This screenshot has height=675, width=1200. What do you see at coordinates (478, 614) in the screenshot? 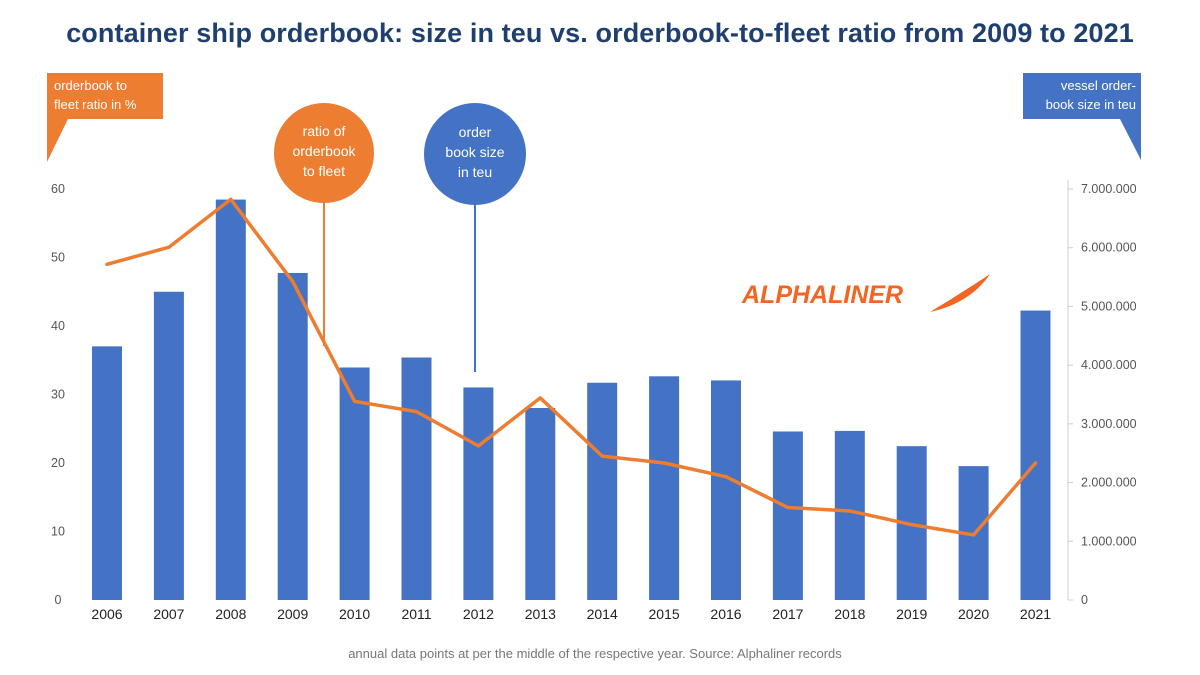
I see `x-axis-tick-label: 2012` at bounding box center [478, 614].